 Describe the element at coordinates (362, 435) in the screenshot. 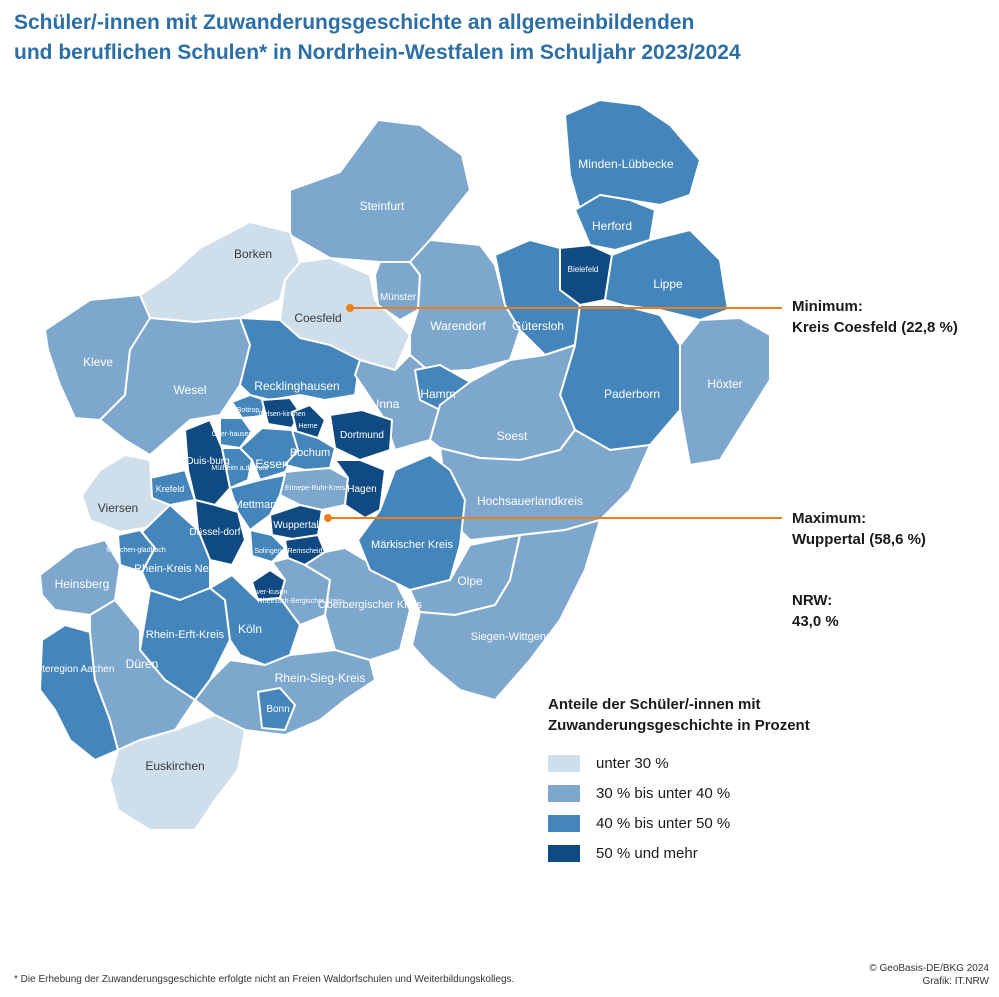

I see `label-dortmund: Dortmund` at that location.